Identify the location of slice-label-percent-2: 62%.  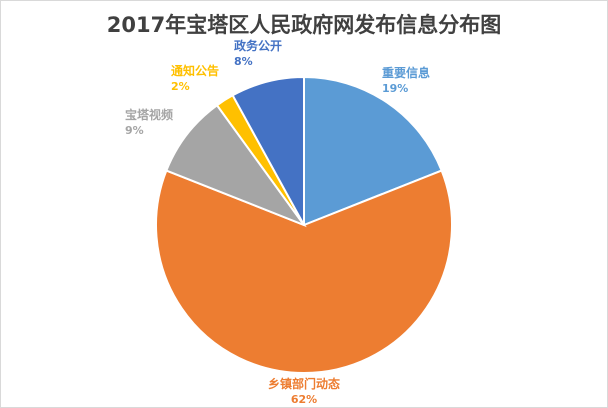
(304, 399).